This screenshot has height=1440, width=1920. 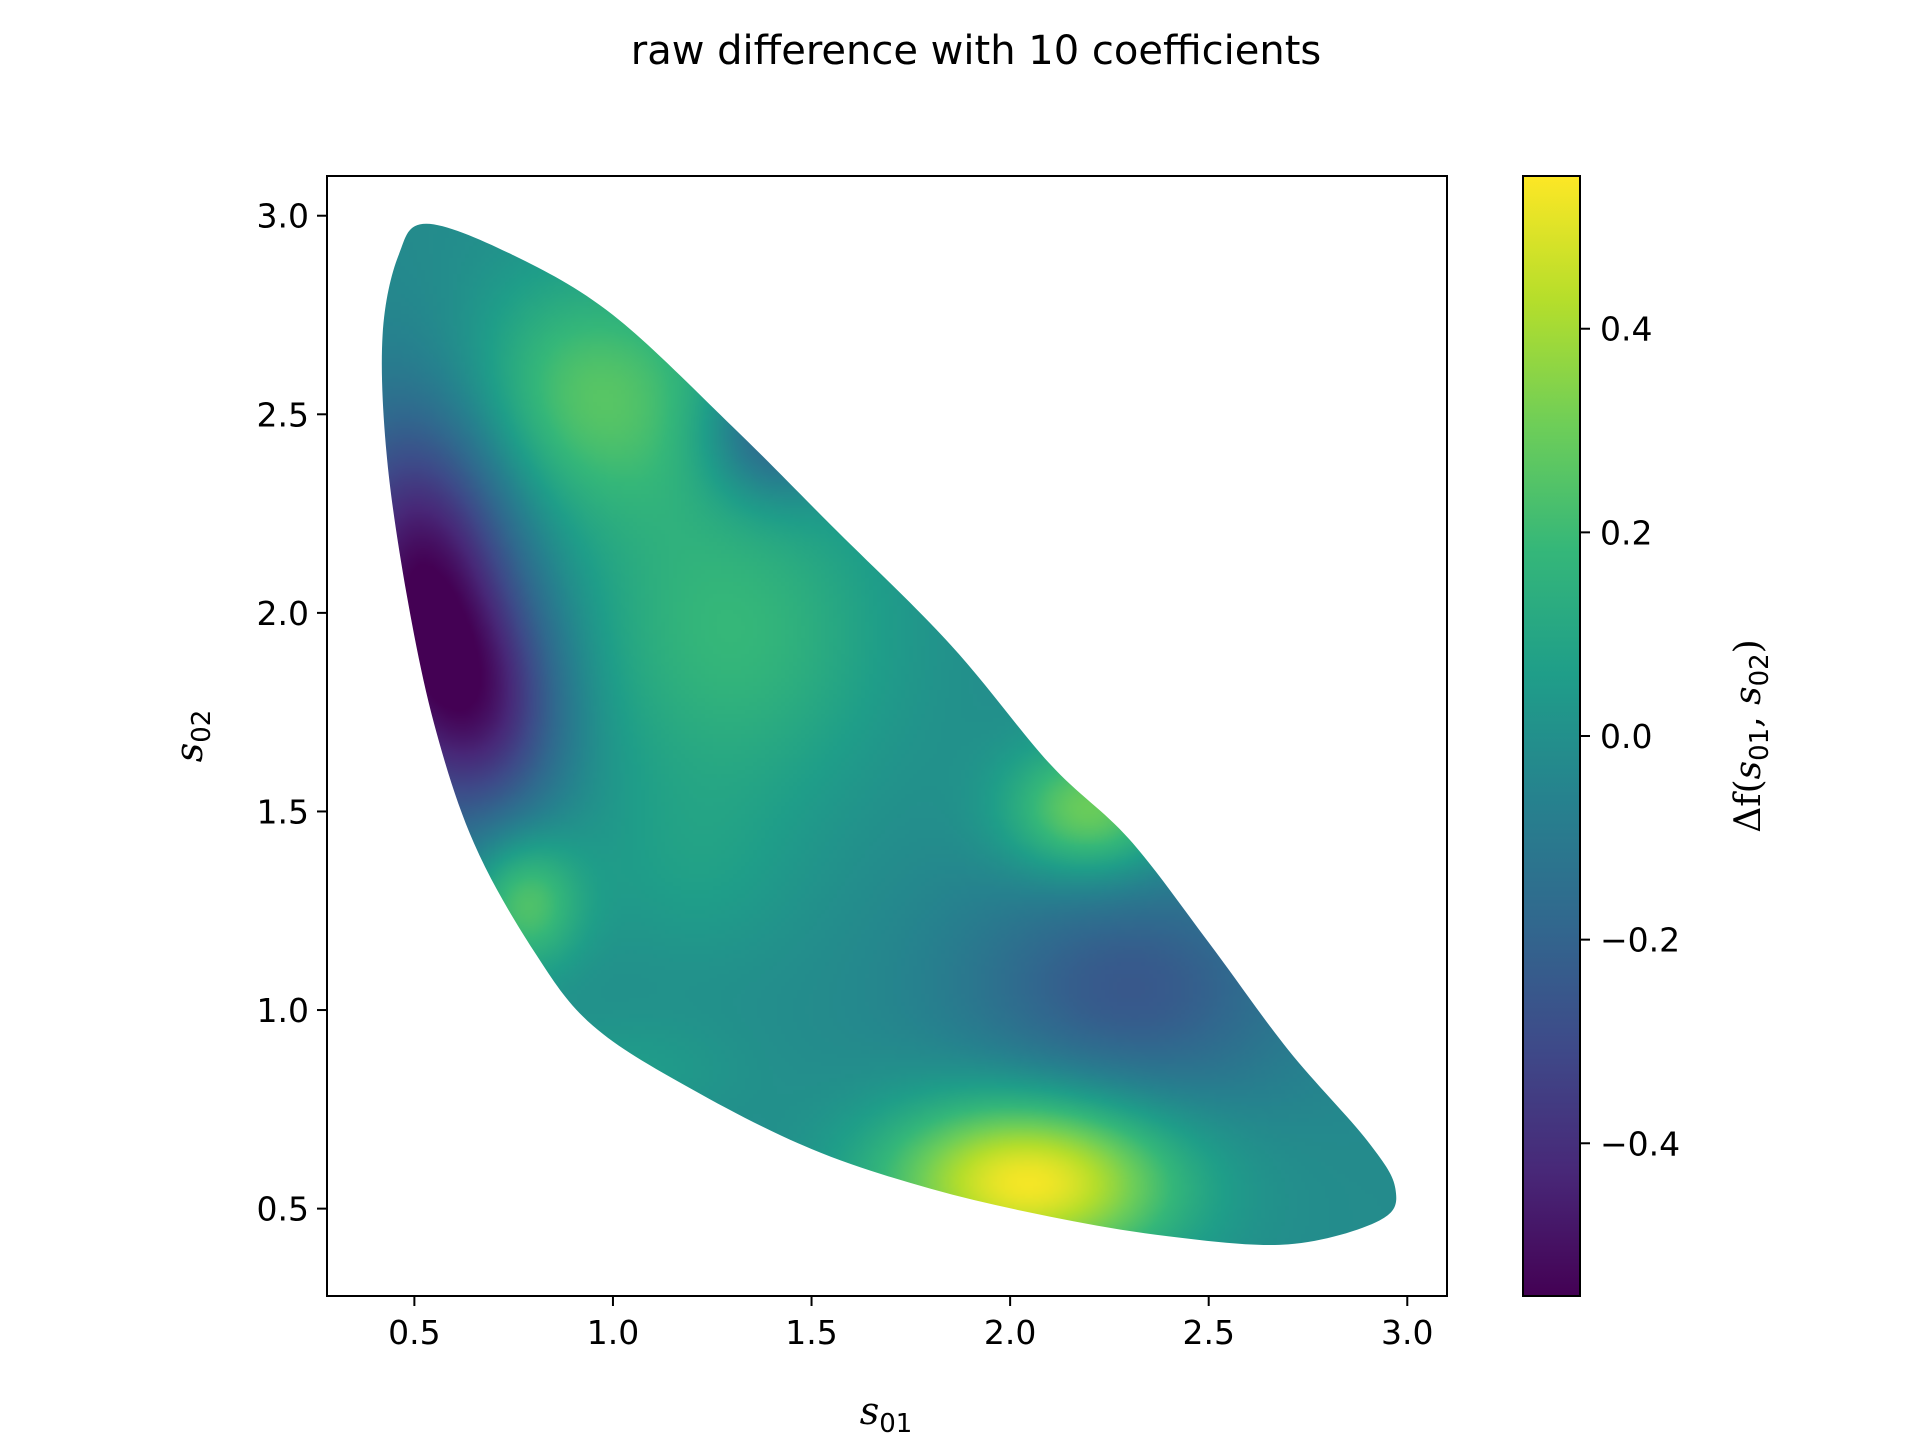 What do you see at coordinates (283, 414) in the screenshot?
I see `y-tick-label: 2.5` at bounding box center [283, 414].